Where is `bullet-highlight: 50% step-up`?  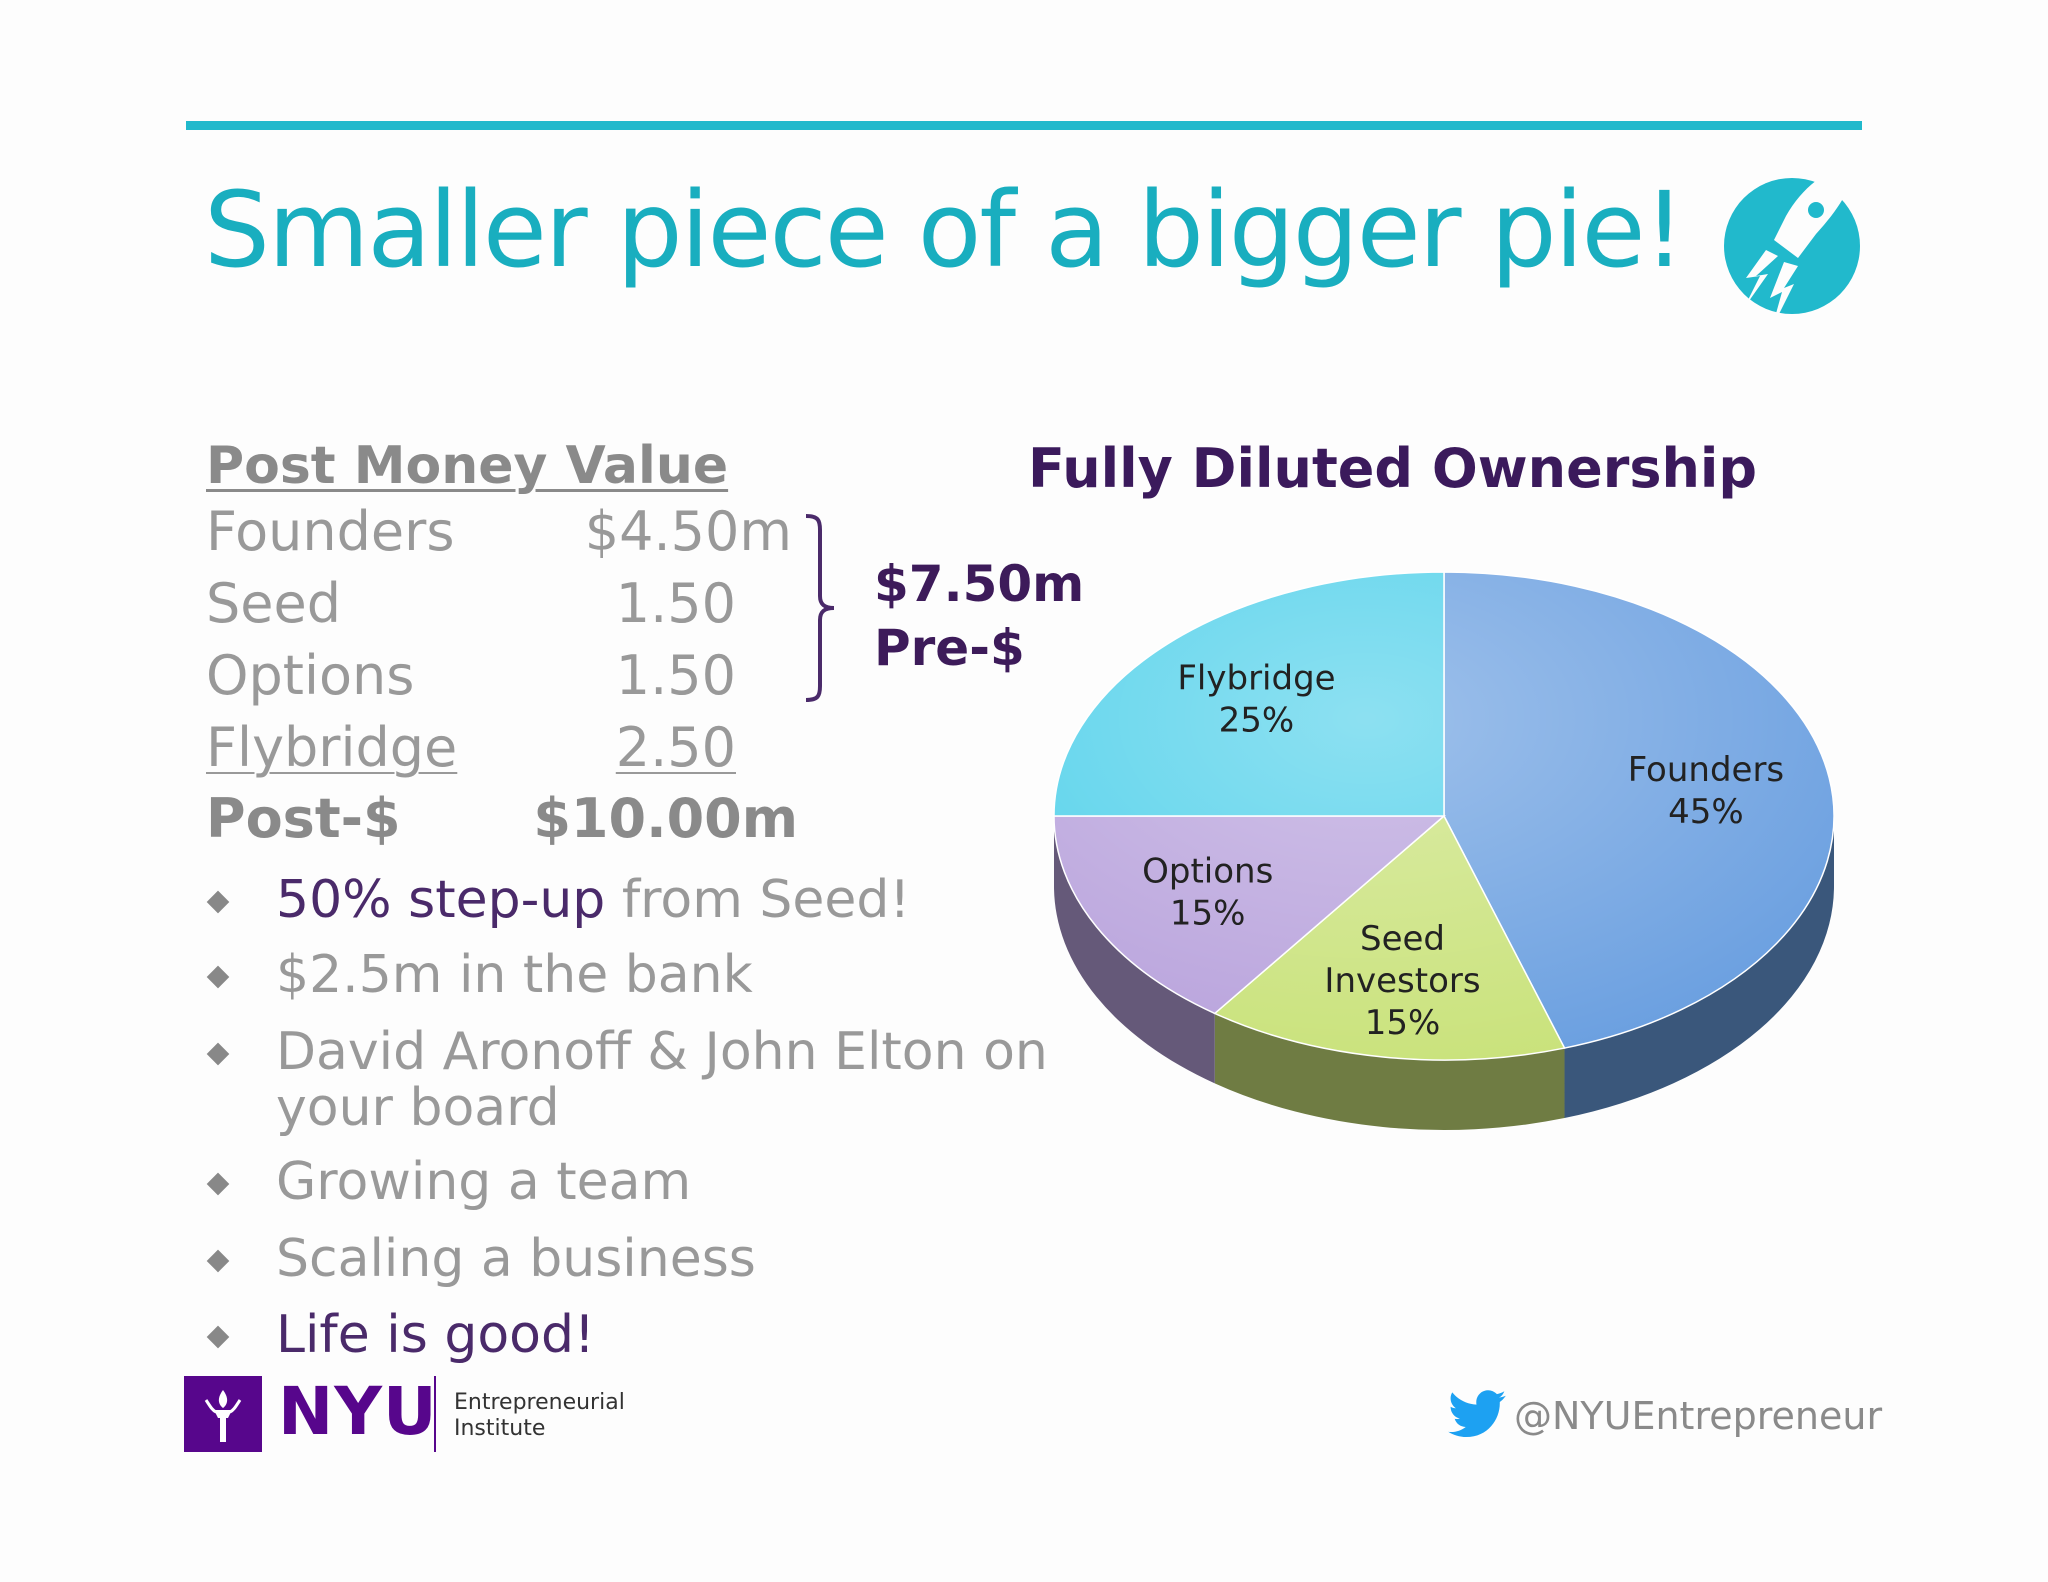 bullet-highlight: 50% step-up is located at coordinates (441, 900).